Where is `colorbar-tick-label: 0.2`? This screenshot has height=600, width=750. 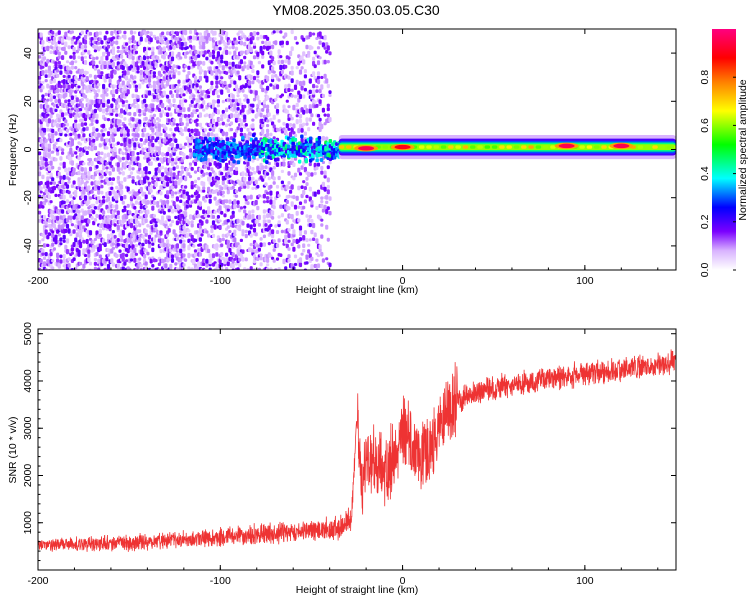
colorbar-tick-label: 0.2 is located at coordinates (705, 221).